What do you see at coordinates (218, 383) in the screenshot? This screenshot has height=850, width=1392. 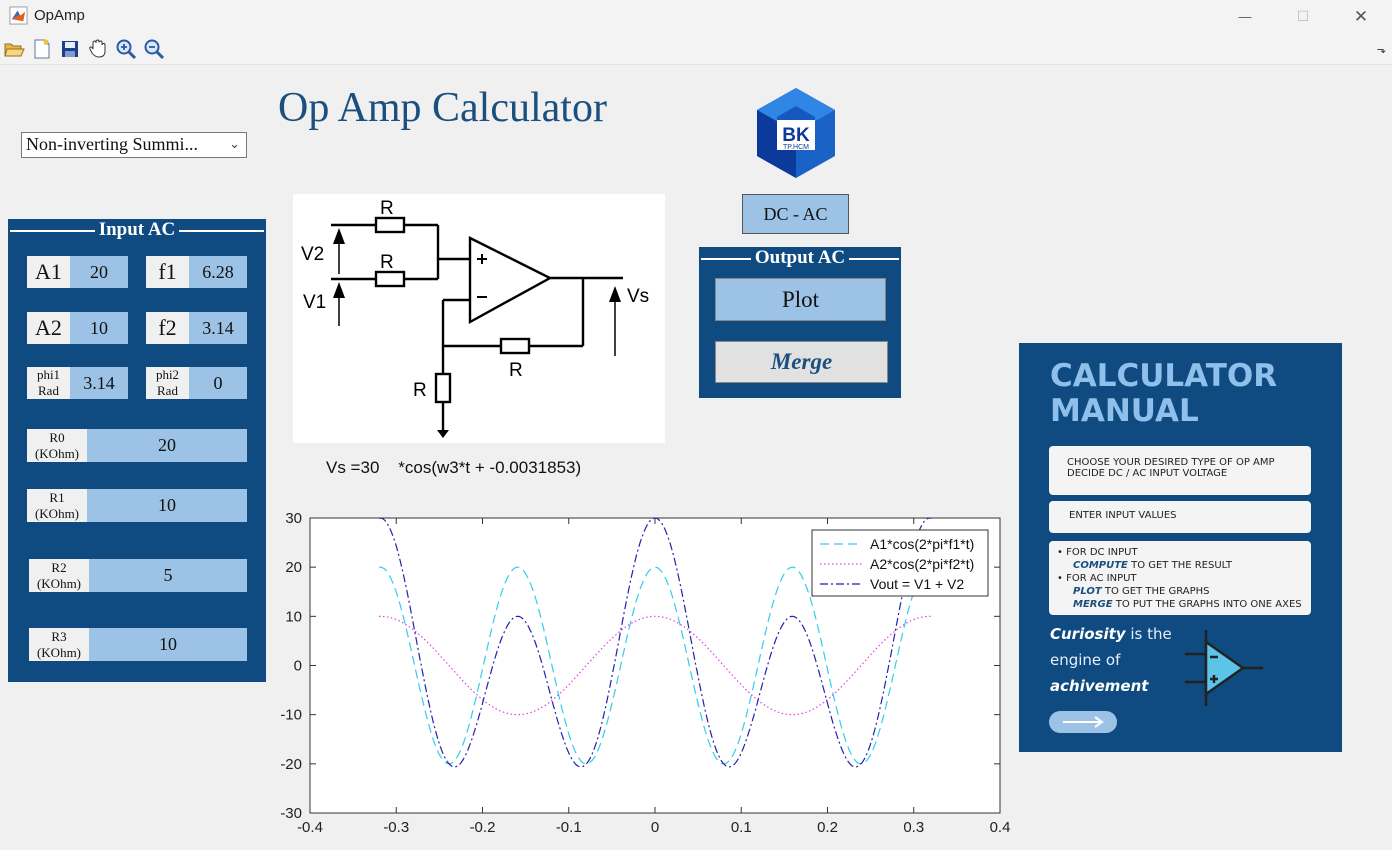 I see `phi2-input: 0` at bounding box center [218, 383].